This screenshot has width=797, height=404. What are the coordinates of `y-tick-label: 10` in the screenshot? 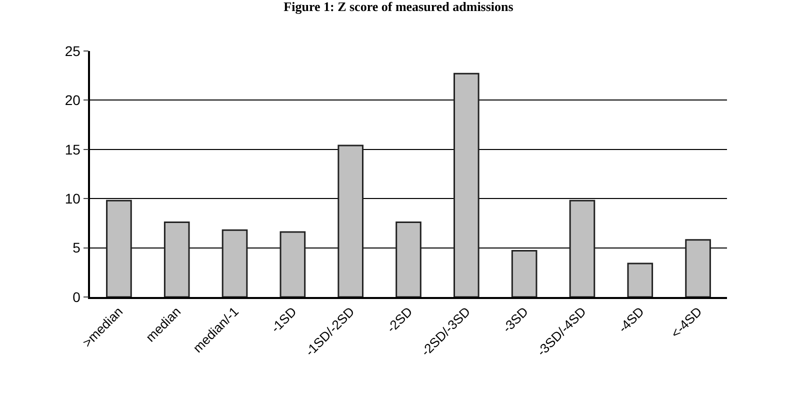 It's located at (72, 198).